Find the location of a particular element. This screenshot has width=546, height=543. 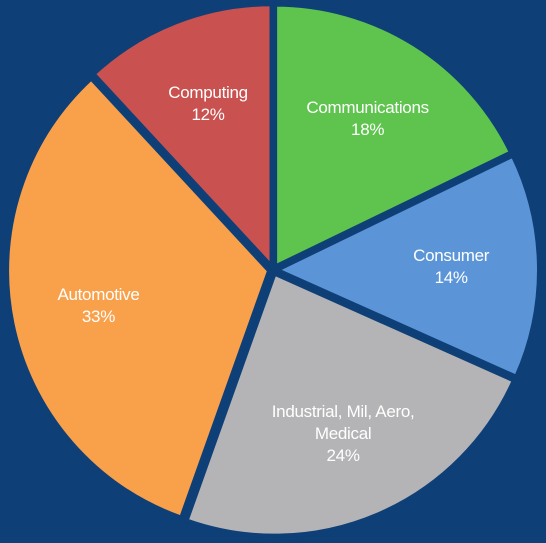

value-label: 12% is located at coordinates (208, 115).